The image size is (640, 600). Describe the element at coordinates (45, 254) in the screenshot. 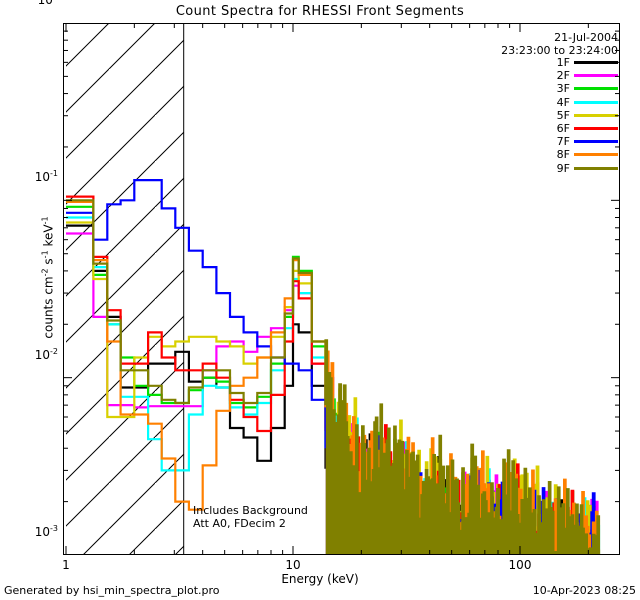

I see `y-exp-2: -1` at that location.